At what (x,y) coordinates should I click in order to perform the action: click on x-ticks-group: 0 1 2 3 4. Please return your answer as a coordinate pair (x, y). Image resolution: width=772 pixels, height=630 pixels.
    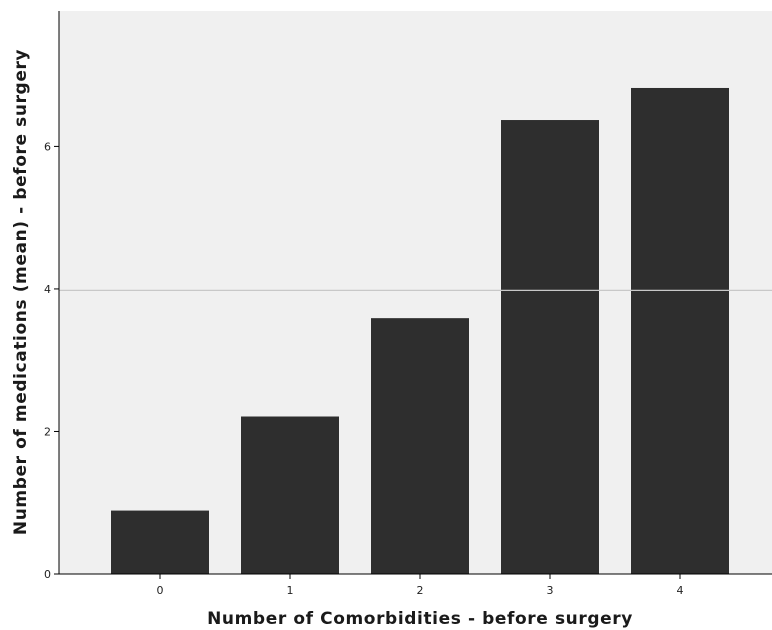
    Looking at the image, I should click on (420, 585).